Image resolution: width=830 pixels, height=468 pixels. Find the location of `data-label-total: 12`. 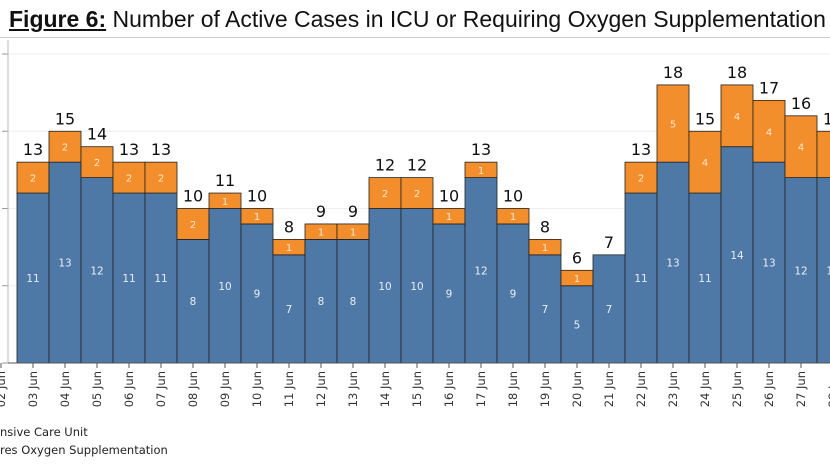

data-label-total: 12 is located at coordinates (385, 165).